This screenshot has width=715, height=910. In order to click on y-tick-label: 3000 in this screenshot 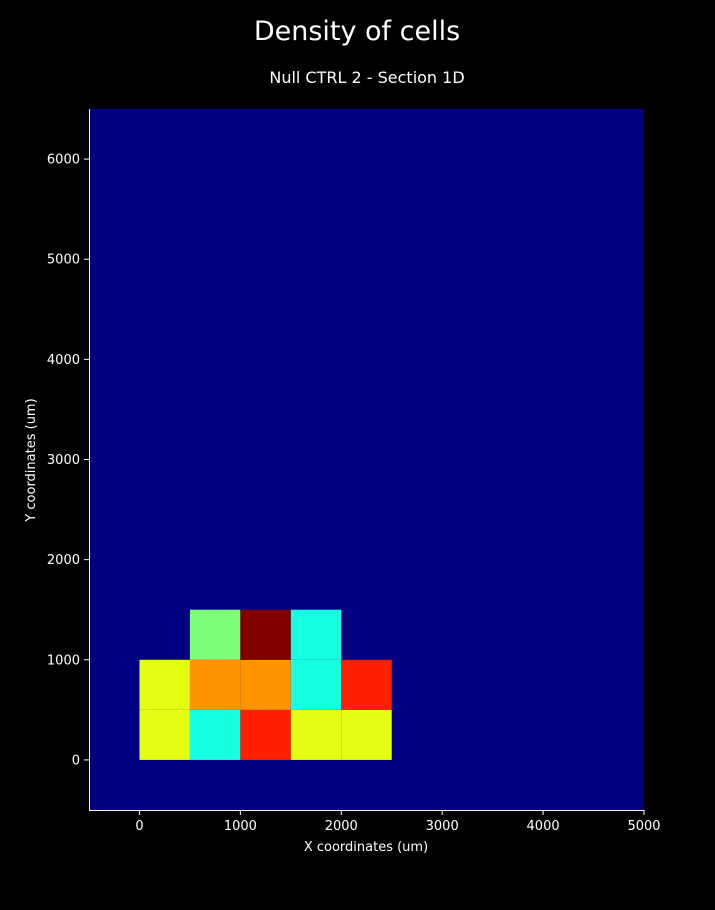, I will do `click(63, 460)`.